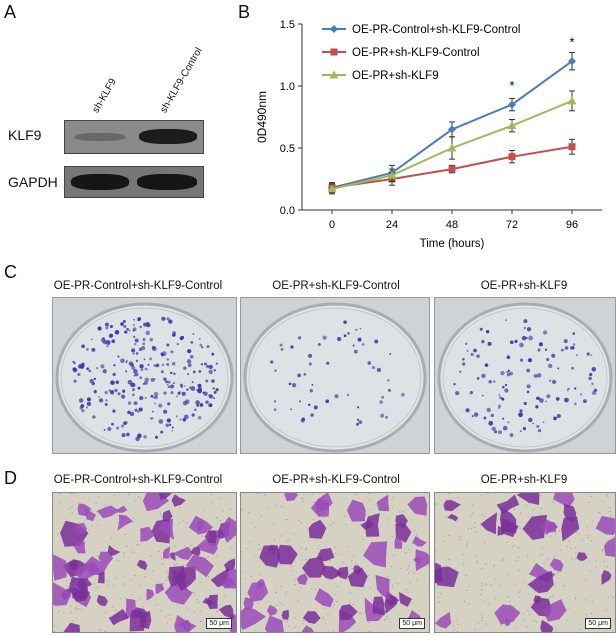 Image resolution: width=616 pixels, height=636 pixels. What do you see at coordinates (572, 225) in the screenshot?
I see `x-tick-label: 96` at bounding box center [572, 225].